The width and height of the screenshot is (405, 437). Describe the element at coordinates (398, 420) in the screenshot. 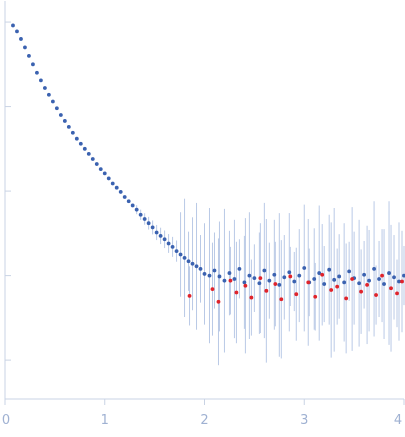

I see `x-tick-label-4: 4` at that location.